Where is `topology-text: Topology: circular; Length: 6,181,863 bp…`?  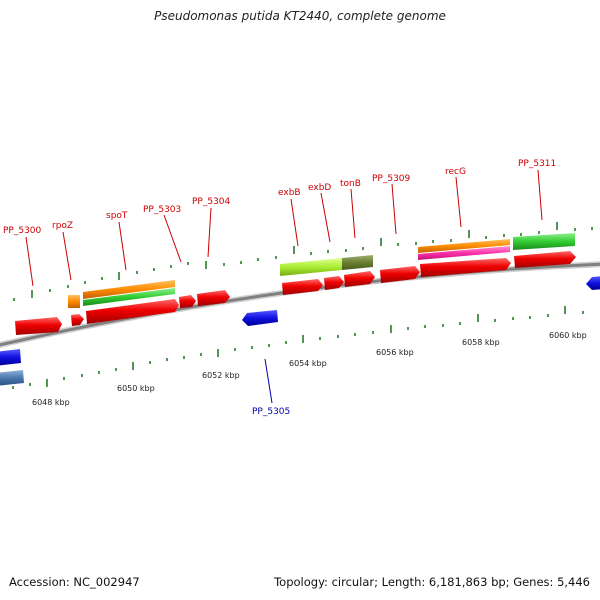
topology-text: Topology: circular; Length: 6,181,863 bp… is located at coordinates (432, 582).